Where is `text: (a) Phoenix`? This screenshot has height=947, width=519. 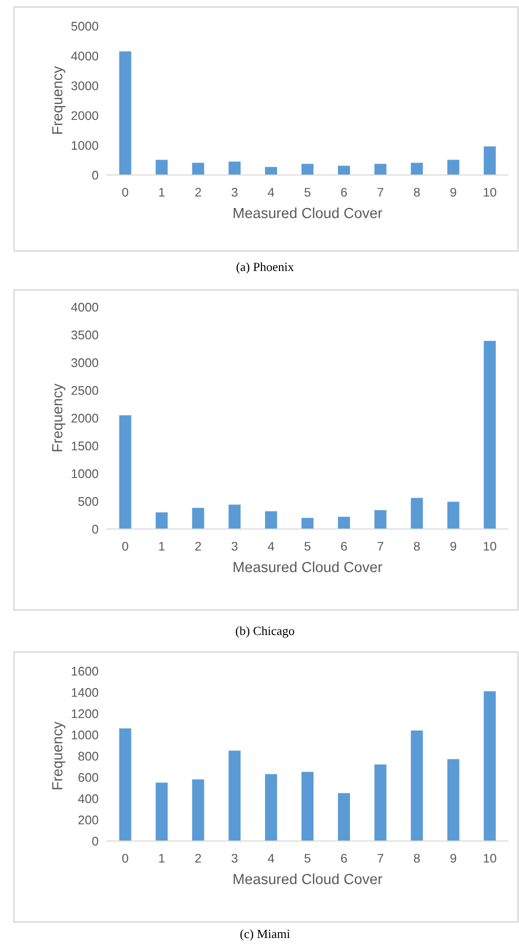 text: (a) Phoenix is located at coordinates (265, 268).